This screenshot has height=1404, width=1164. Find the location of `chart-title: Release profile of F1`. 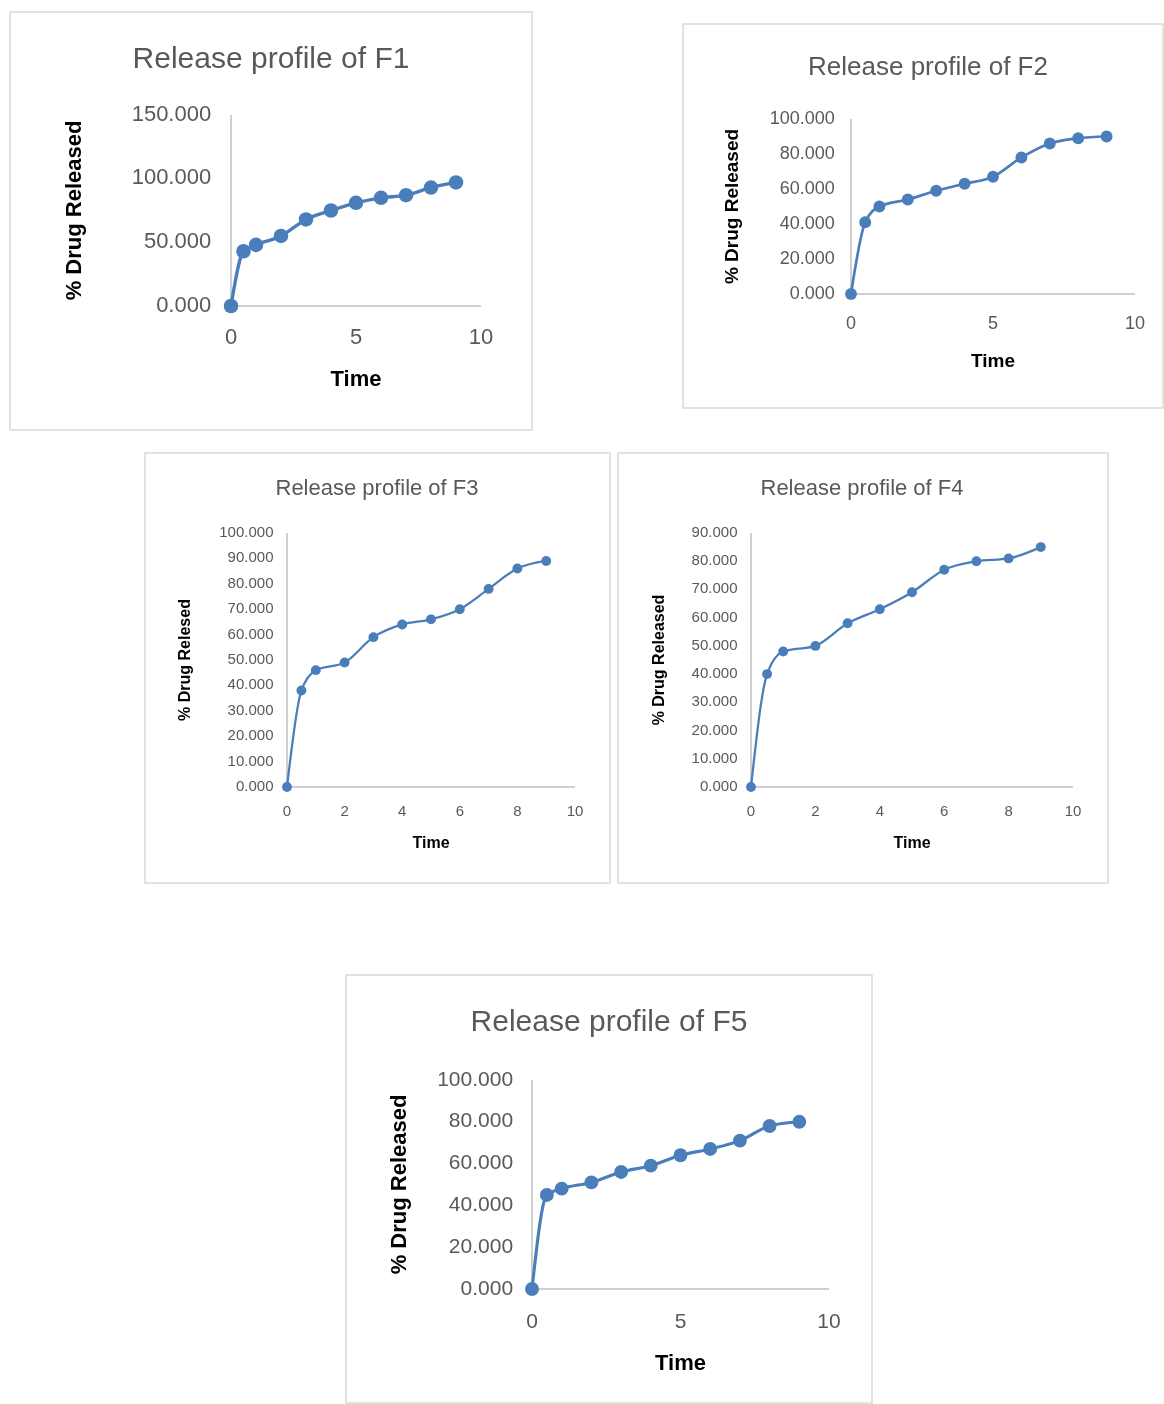

chart-title: Release profile of F1 is located at coordinates (271, 57).